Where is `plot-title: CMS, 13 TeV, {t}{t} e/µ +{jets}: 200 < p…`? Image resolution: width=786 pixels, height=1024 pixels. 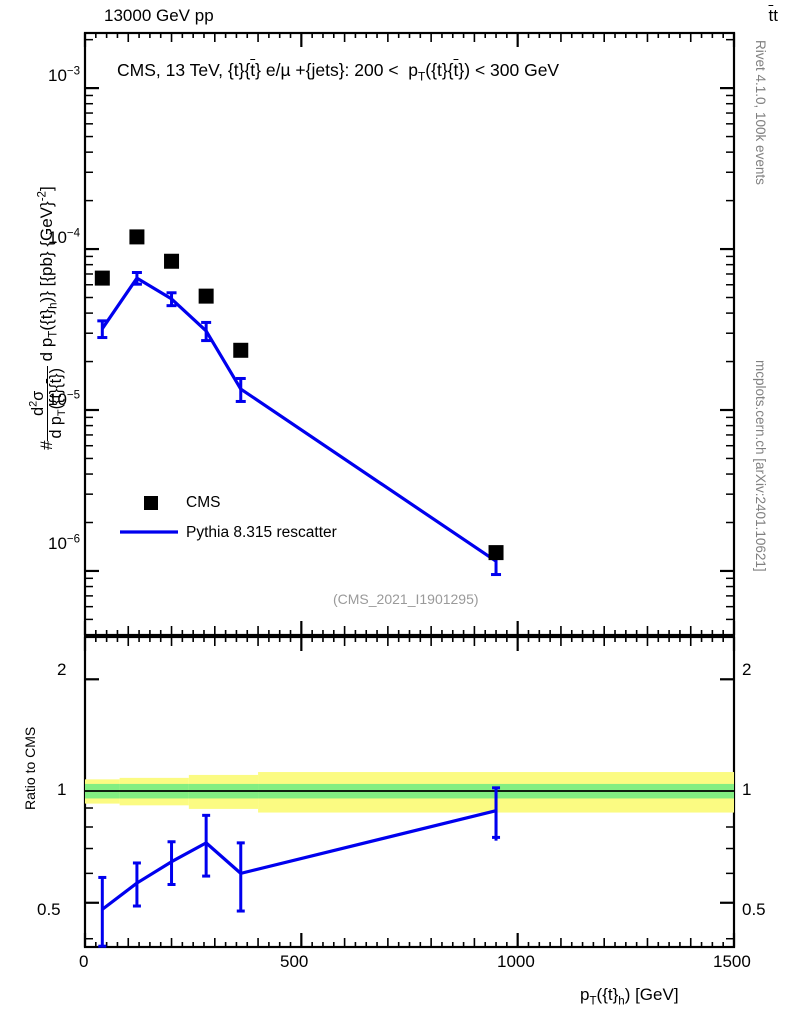 plot-title: CMS, 13 TeV, {t}{t} e/µ +{jets}: 200 < p… is located at coordinates (338, 72).